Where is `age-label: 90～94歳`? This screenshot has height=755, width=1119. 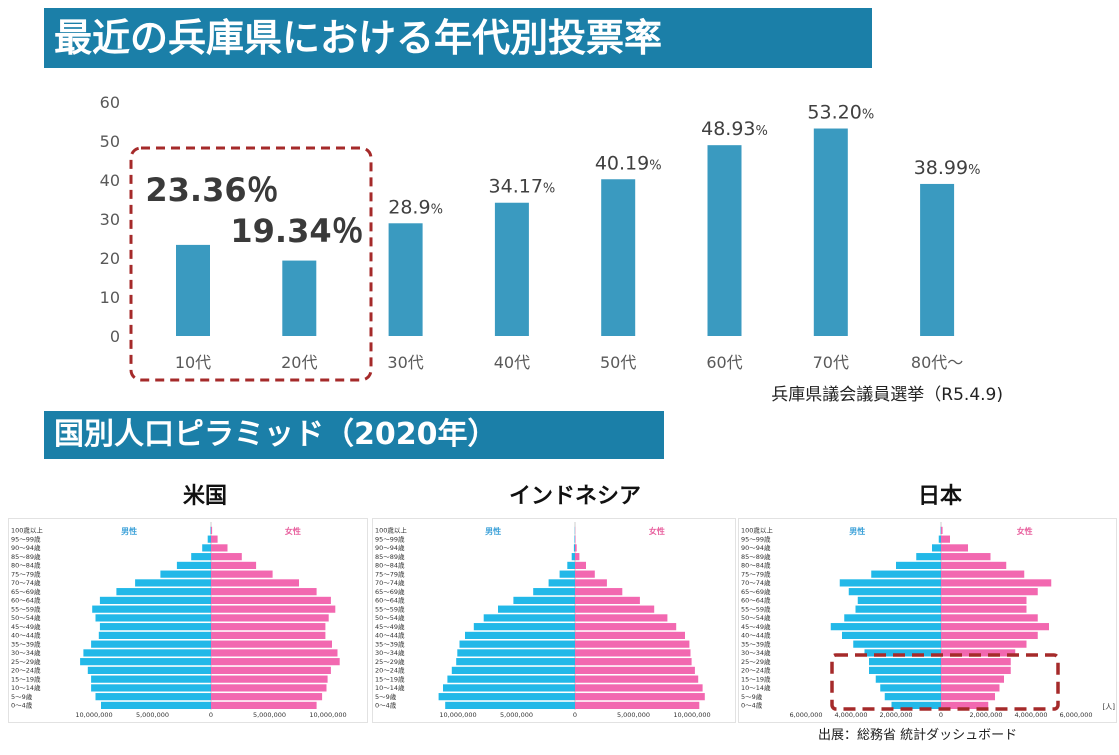 age-label: 90～94歳 is located at coordinates (756, 547).